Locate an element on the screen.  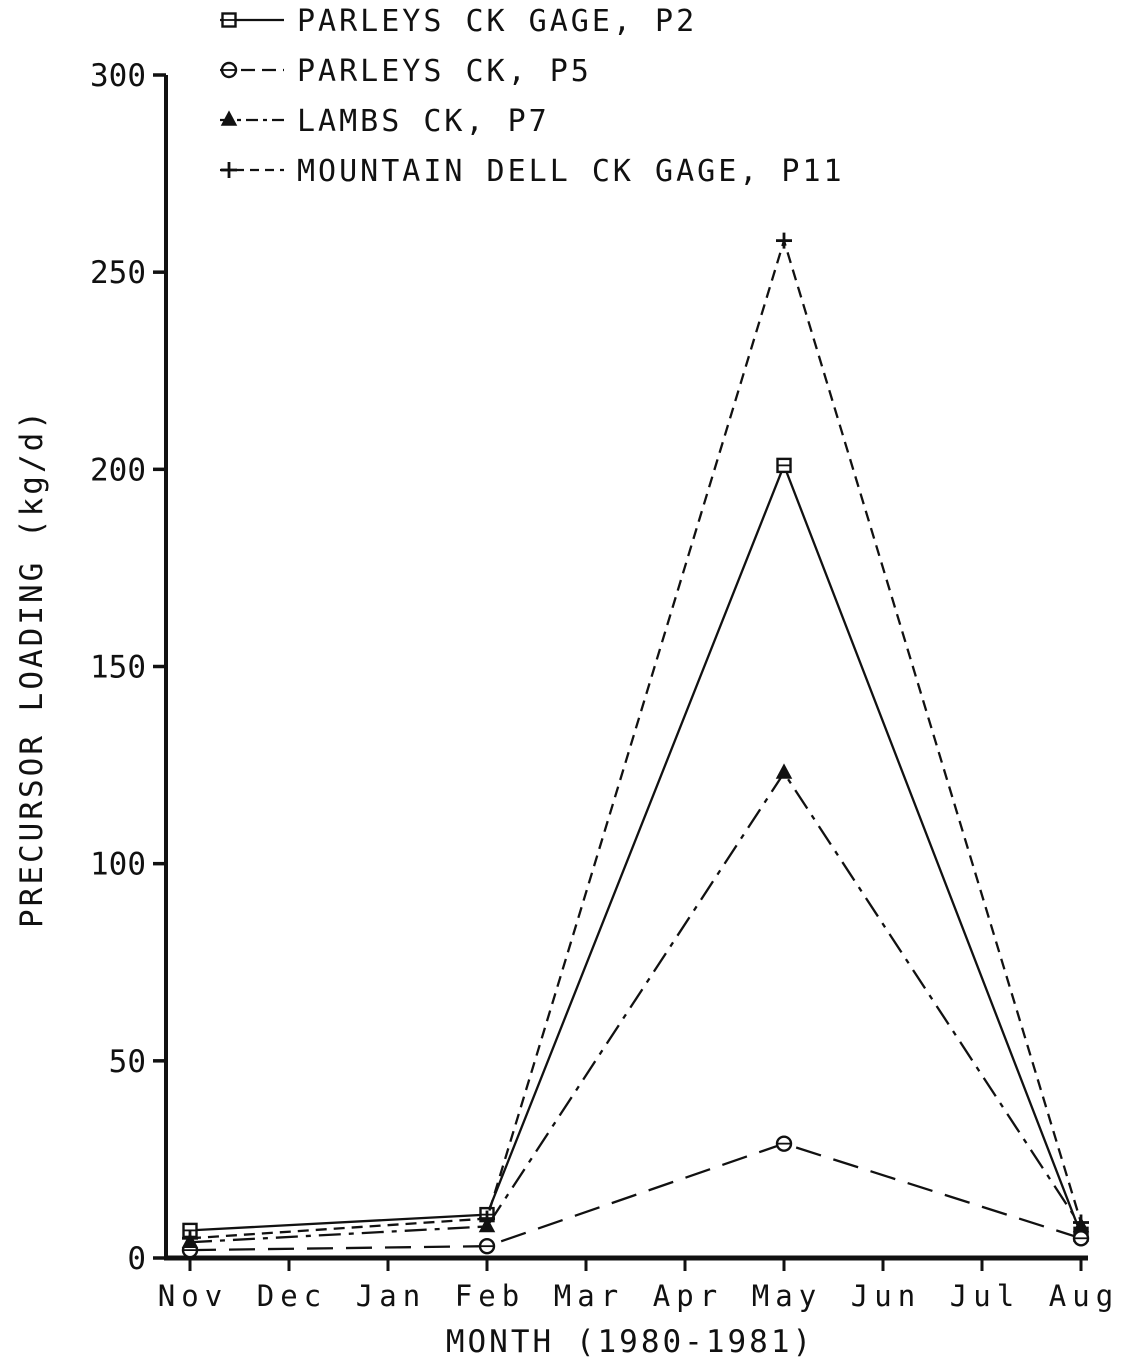
legend-entry: PARLEYS CK, P5 is located at coordinates (406, 71).